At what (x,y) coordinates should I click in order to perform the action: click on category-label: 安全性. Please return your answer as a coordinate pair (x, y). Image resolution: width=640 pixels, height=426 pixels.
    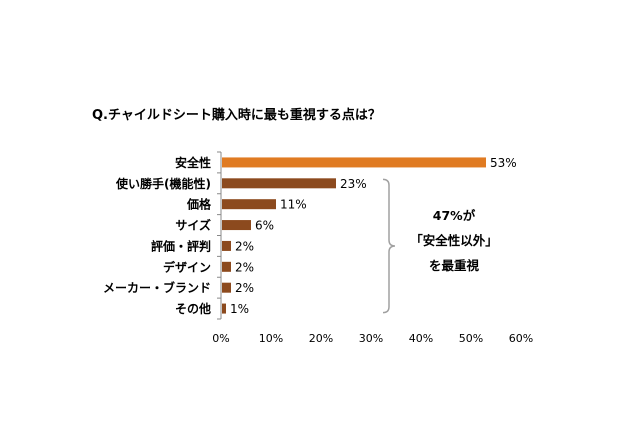
    Looking at the image, I should click on (193, 162).